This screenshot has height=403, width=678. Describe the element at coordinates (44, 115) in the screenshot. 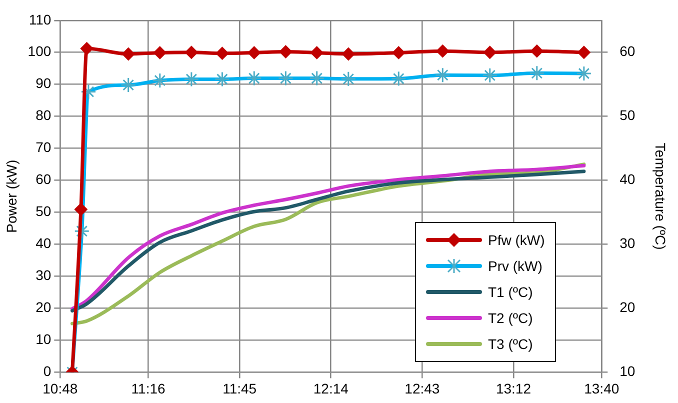

I see `y-tick-label: 80` at that location.